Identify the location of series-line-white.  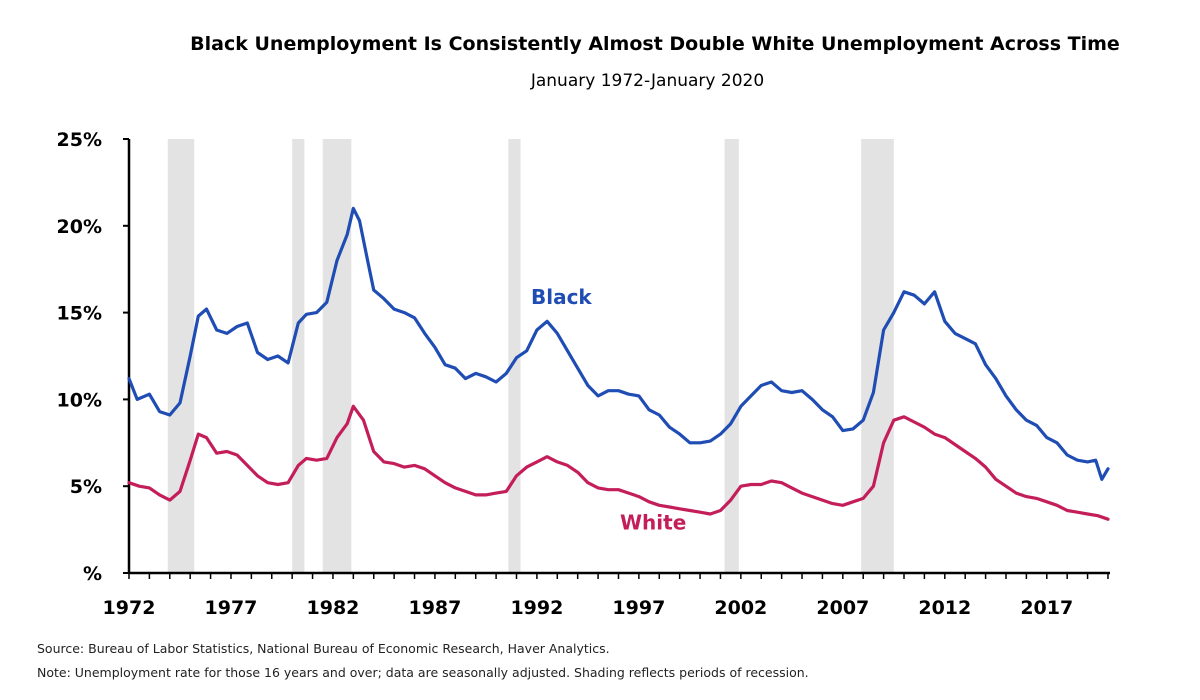
(618, 462).